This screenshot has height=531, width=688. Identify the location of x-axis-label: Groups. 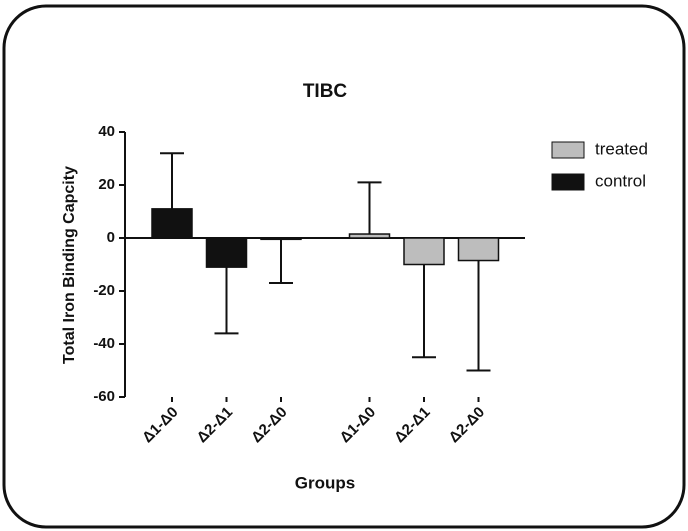
(325, 482).